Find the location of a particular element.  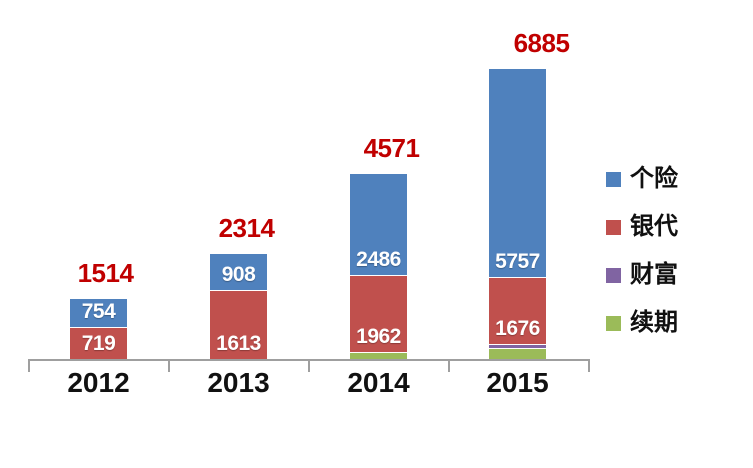

bar-segment-series4-2014 is located at coordinates (378, 356).